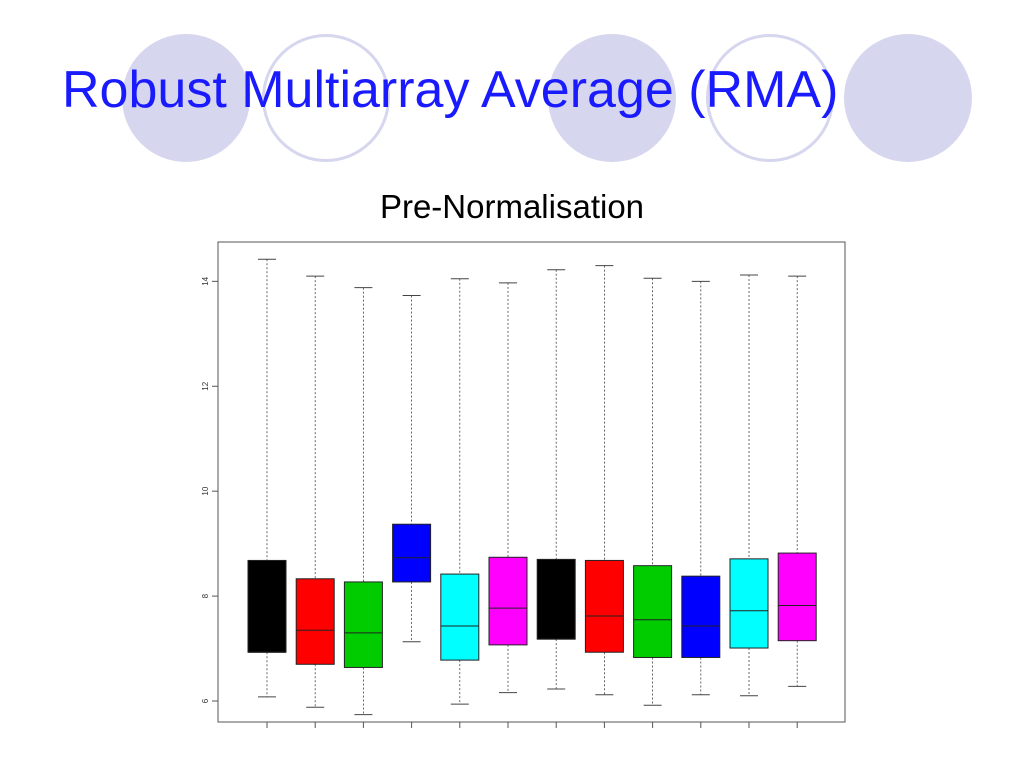  I want to click on y-tick-label: 6, so click(205, 700).